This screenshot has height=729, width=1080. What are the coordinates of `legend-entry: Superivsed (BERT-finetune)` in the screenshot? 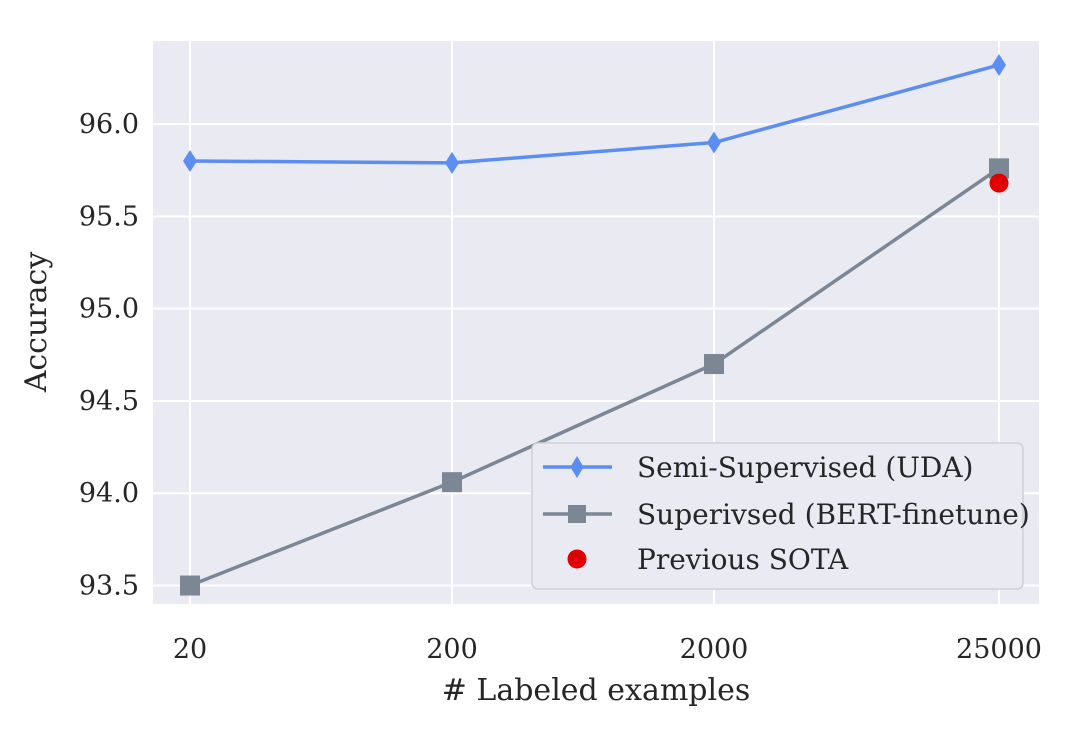 It's located at (786, 514).